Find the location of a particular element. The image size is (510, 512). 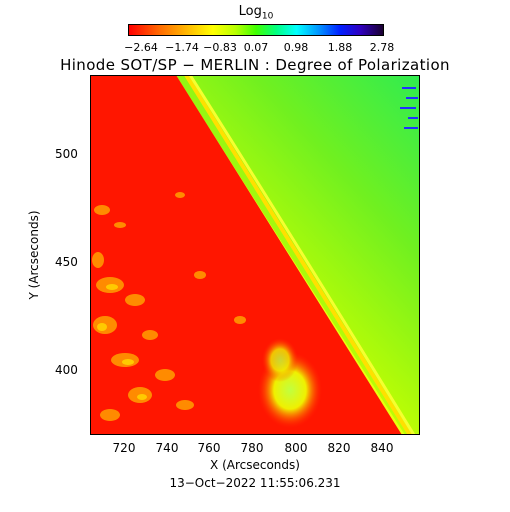

colorbar-title: Log10 is located at coordinates (256, 13).